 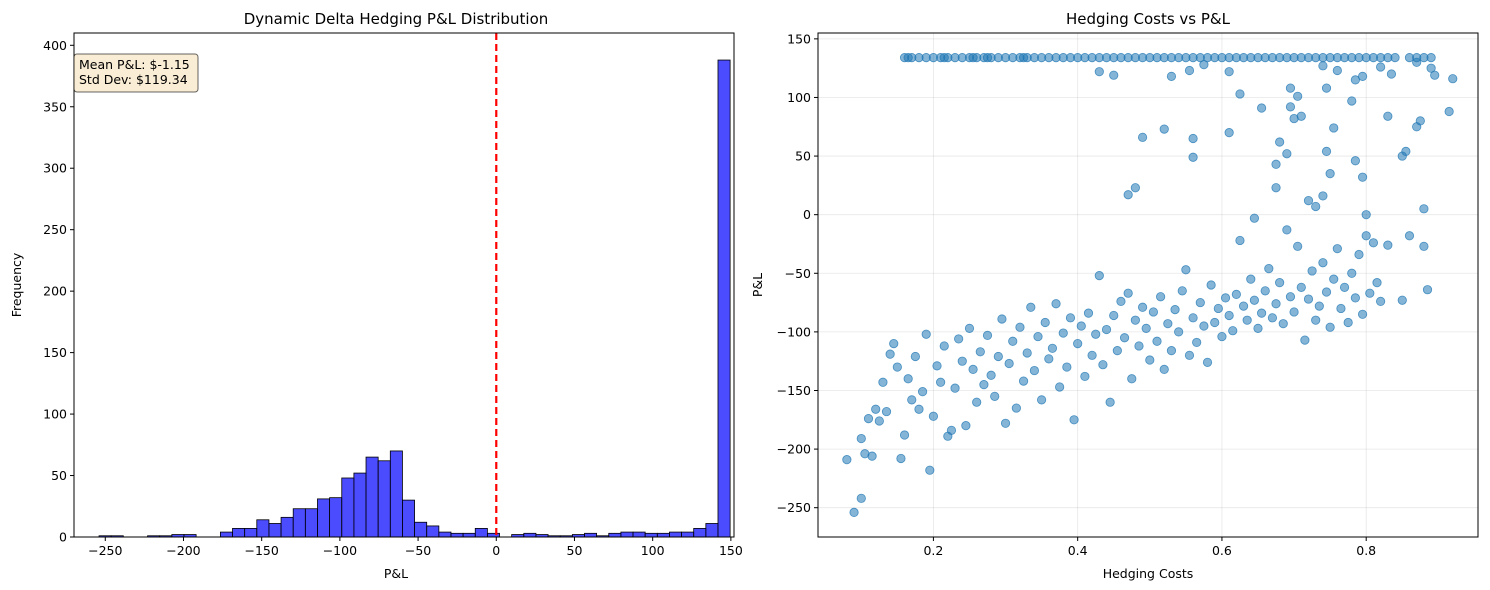 I want to click on histogram-x-axis-label: P&L, so click(x=396, y=573).